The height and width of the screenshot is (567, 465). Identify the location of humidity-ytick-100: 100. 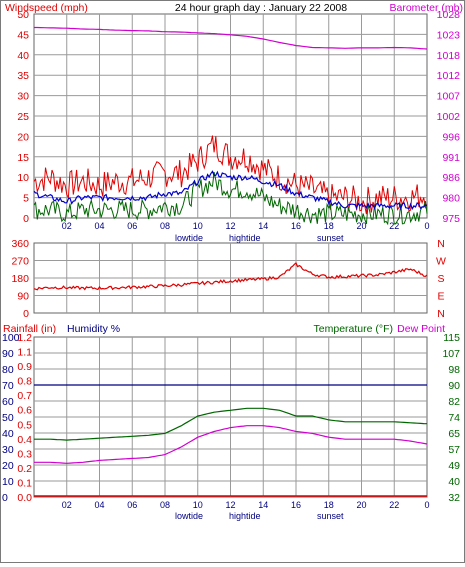
(11, 338).